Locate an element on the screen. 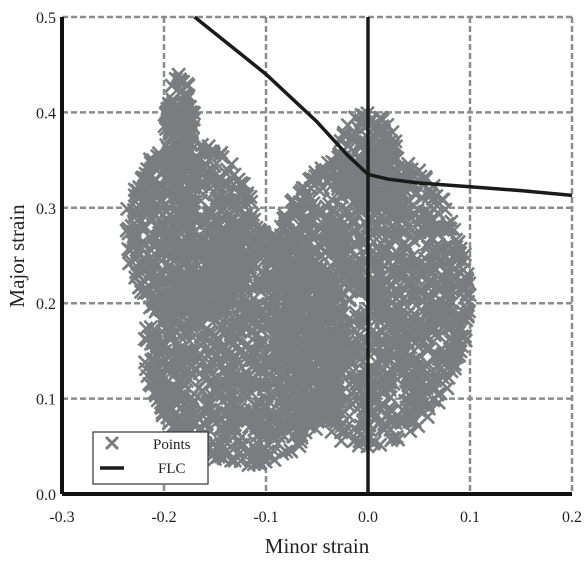 The image size is (588, 562). legend-x-glyph is located at coordinates (112, 443).